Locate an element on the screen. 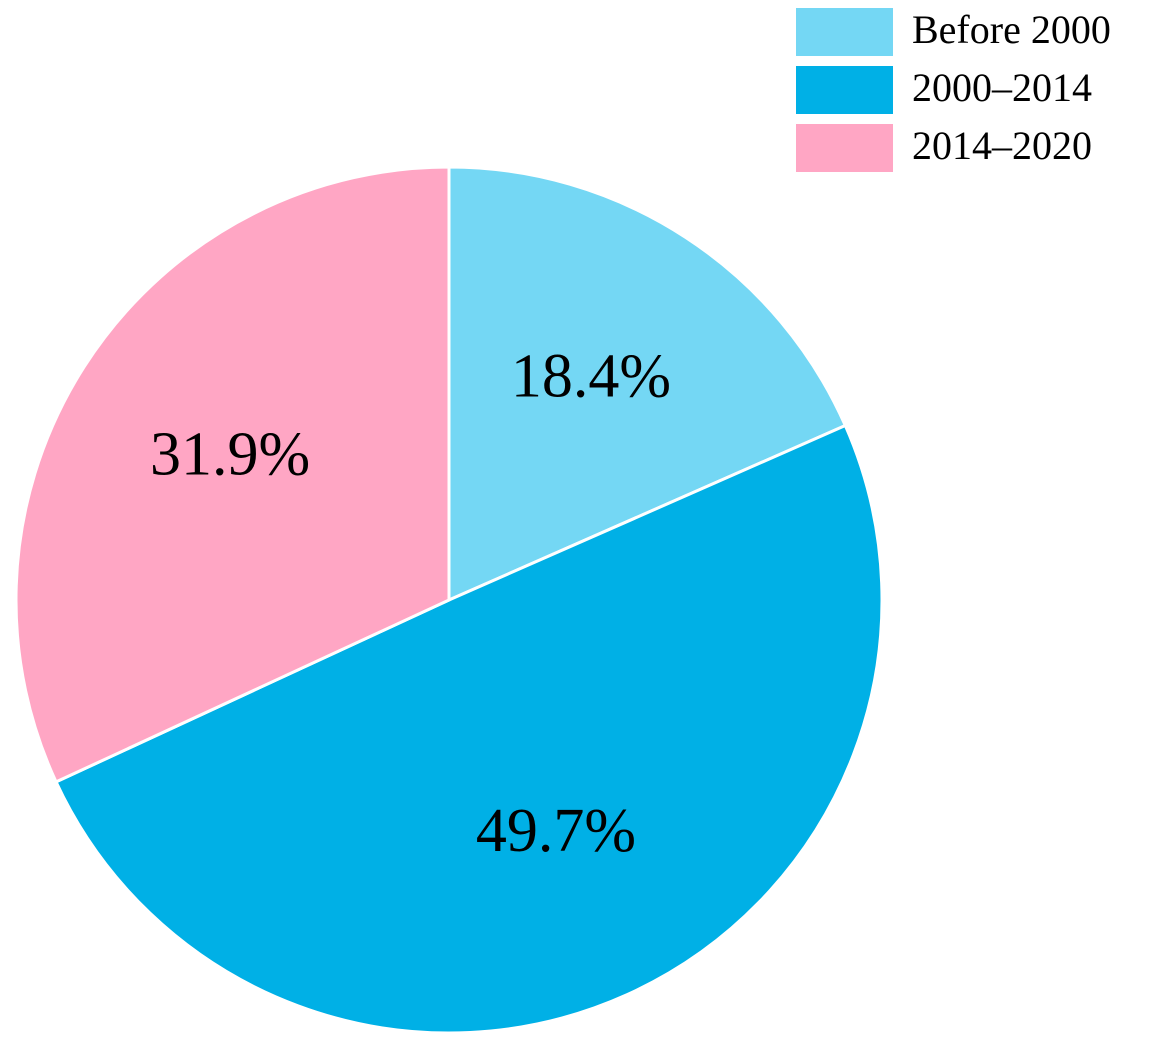 Image resolution: width=1150 pixels, height=1045 pixels. pie-slice is located at coordinates (647, 384).